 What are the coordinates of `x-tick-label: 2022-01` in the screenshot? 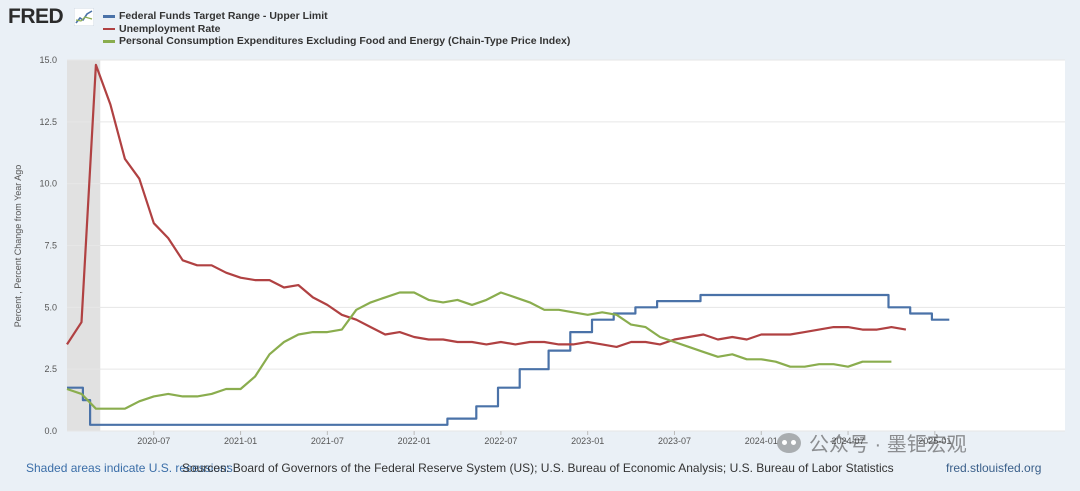 It's located at (414, 441).